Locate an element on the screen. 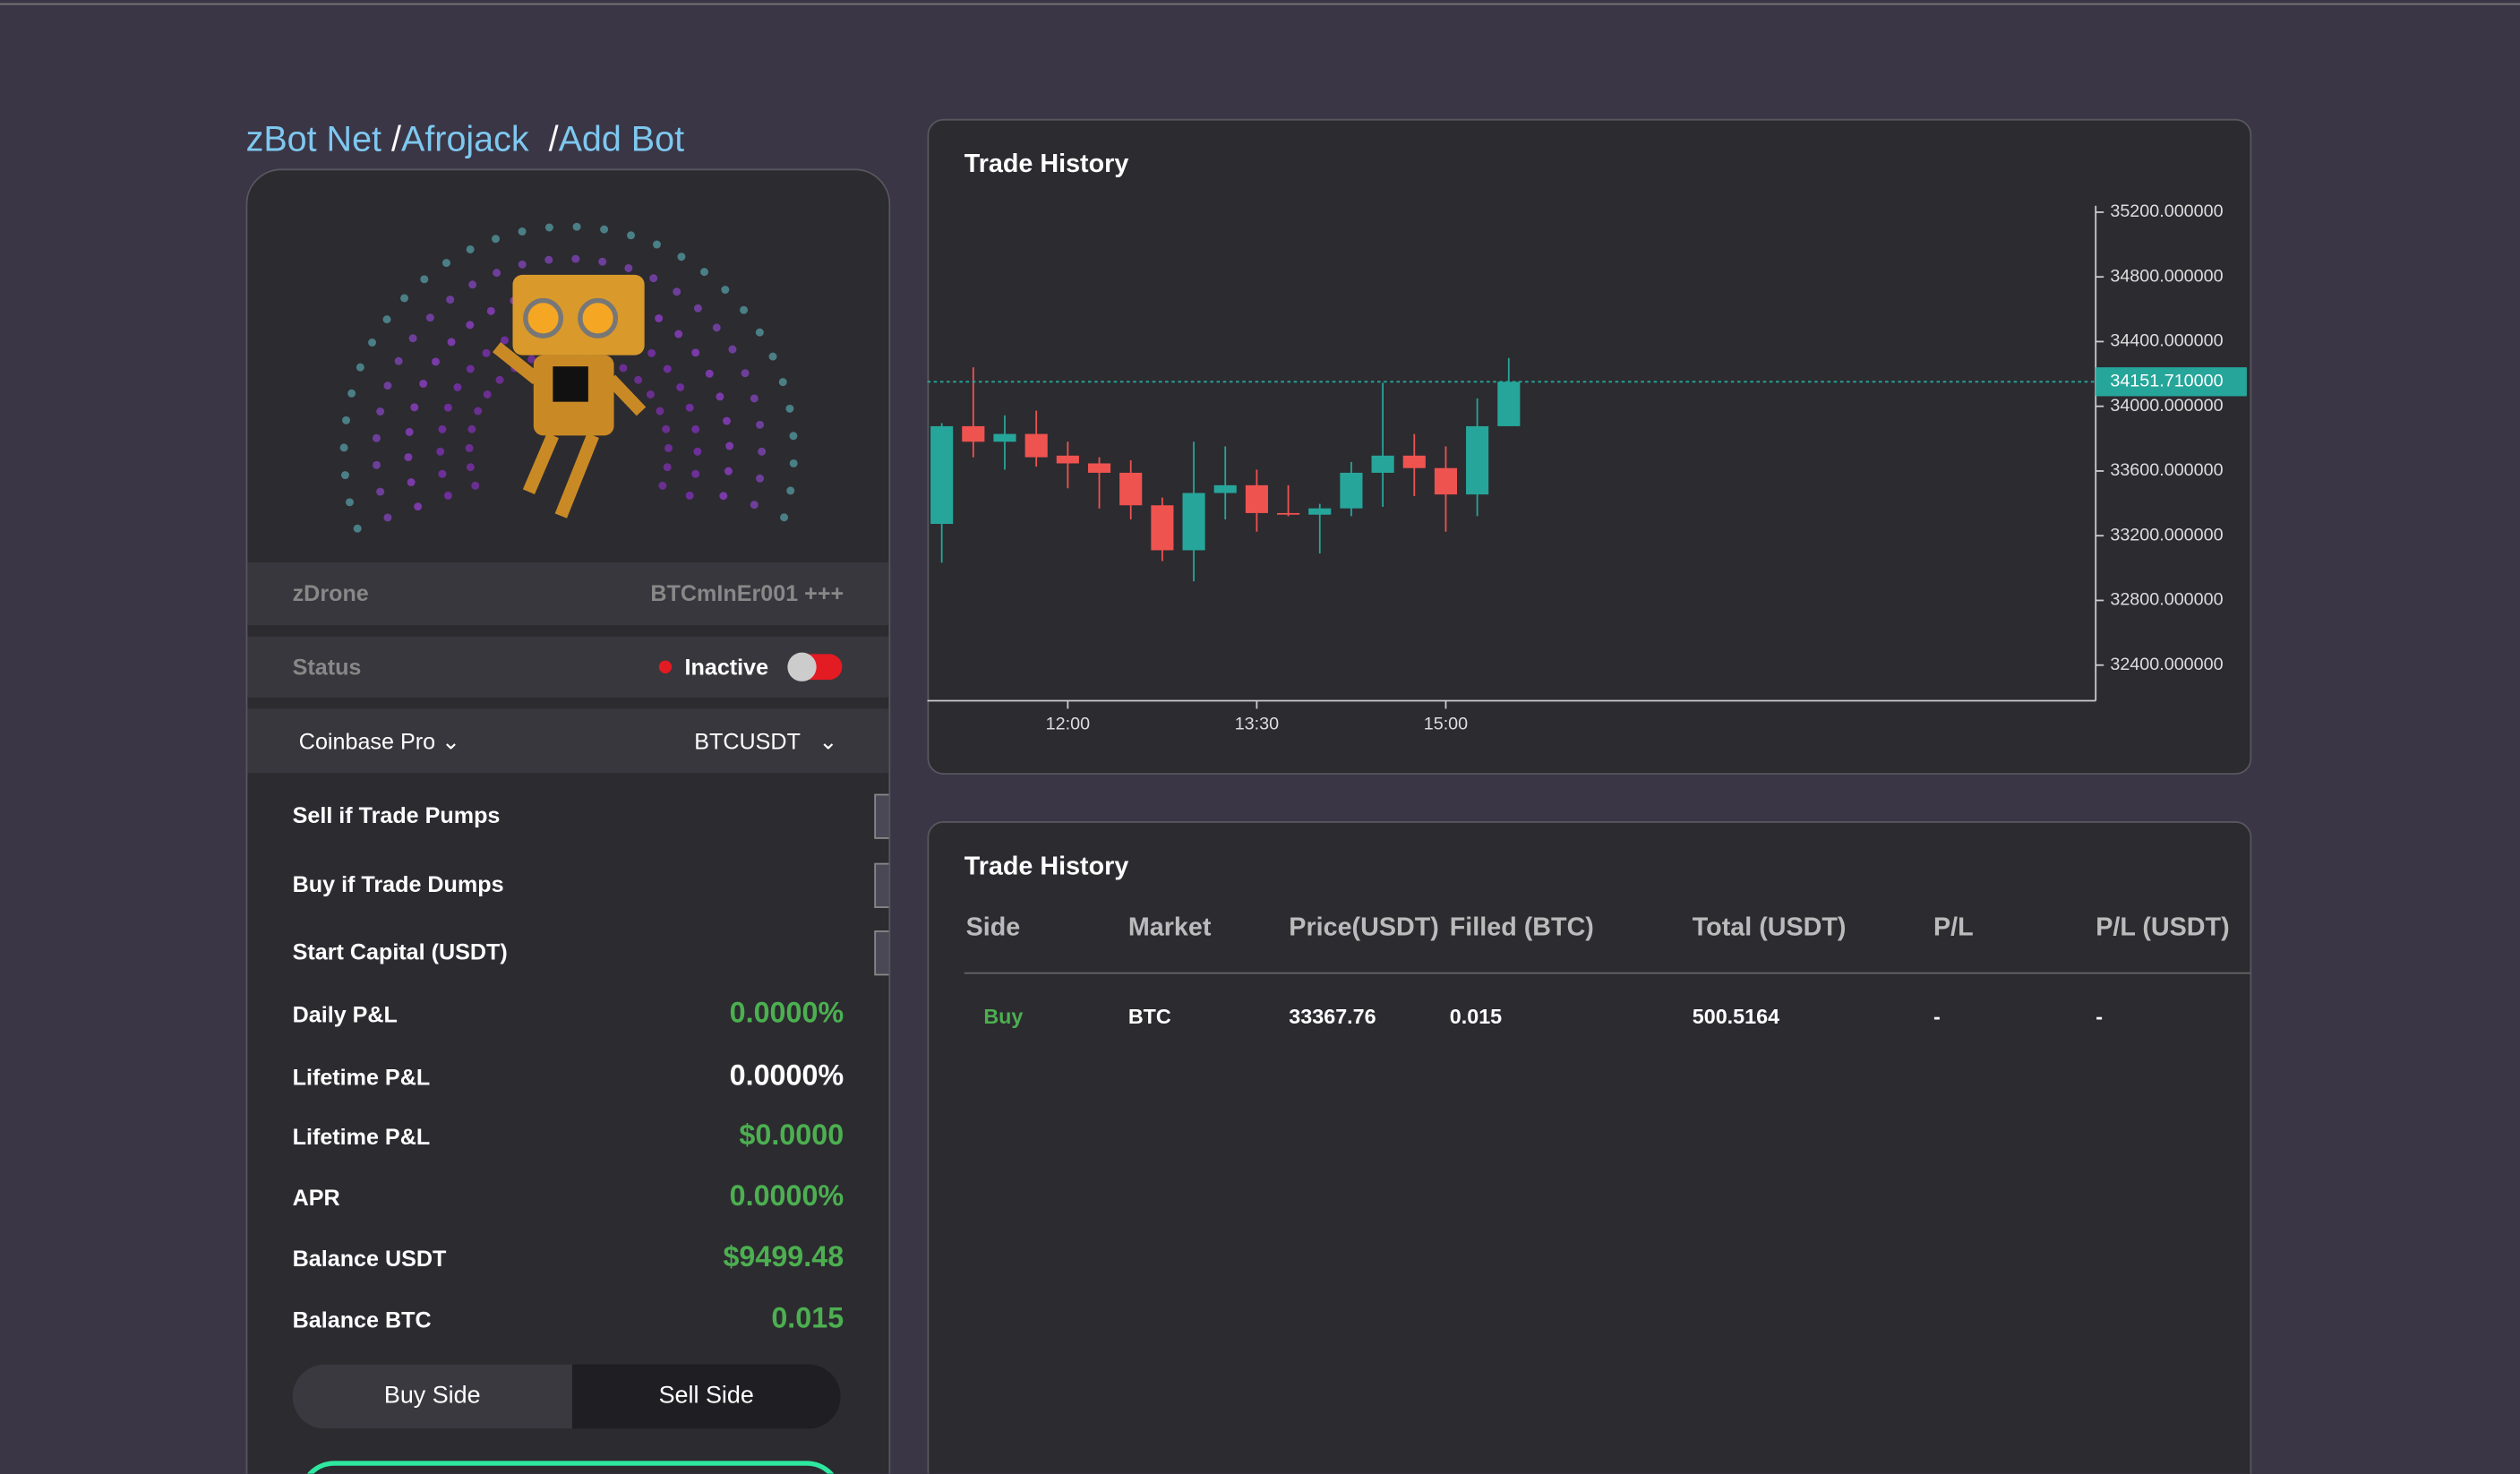  crumb: Afrojack is located at coordinates (465, 138).